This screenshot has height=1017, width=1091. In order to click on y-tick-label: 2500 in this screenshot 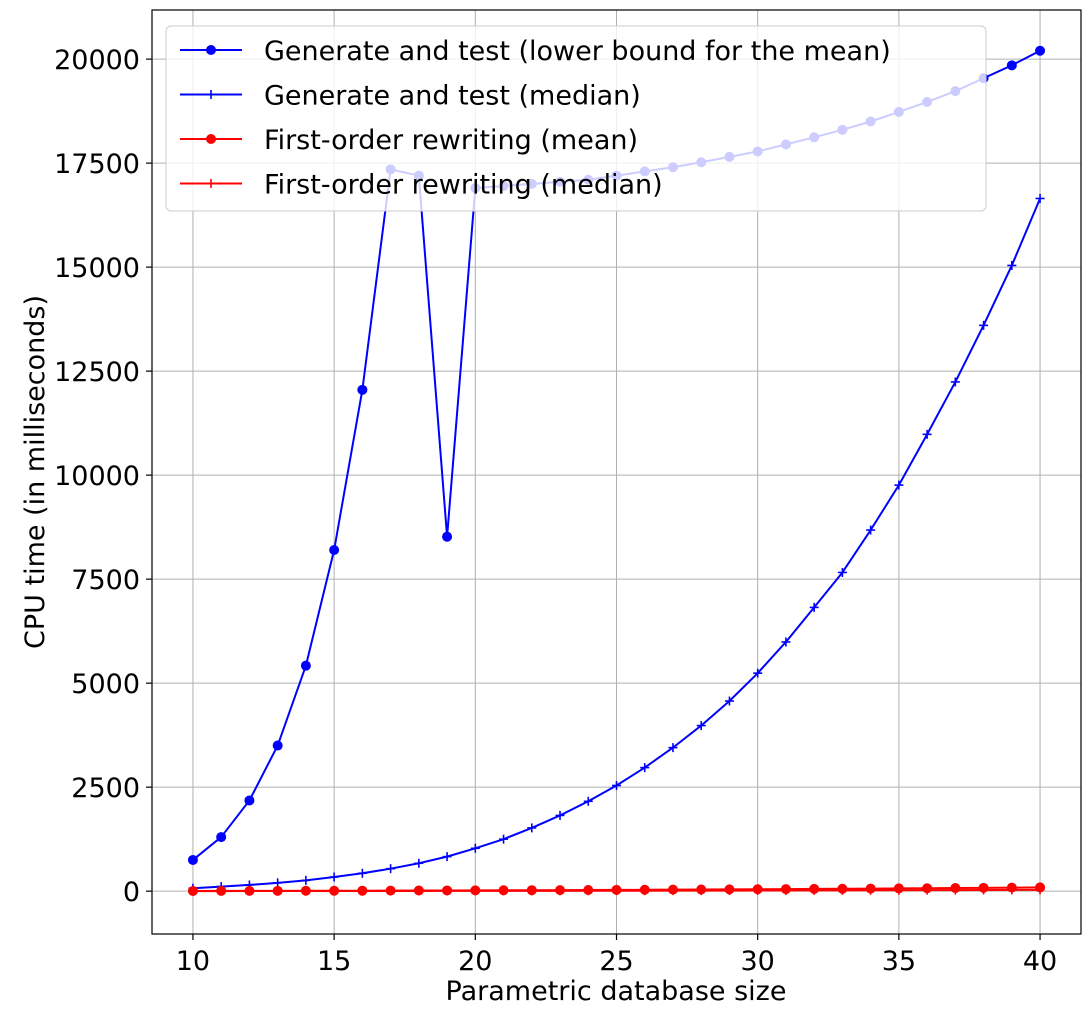, I will do `click(105, 788)`.